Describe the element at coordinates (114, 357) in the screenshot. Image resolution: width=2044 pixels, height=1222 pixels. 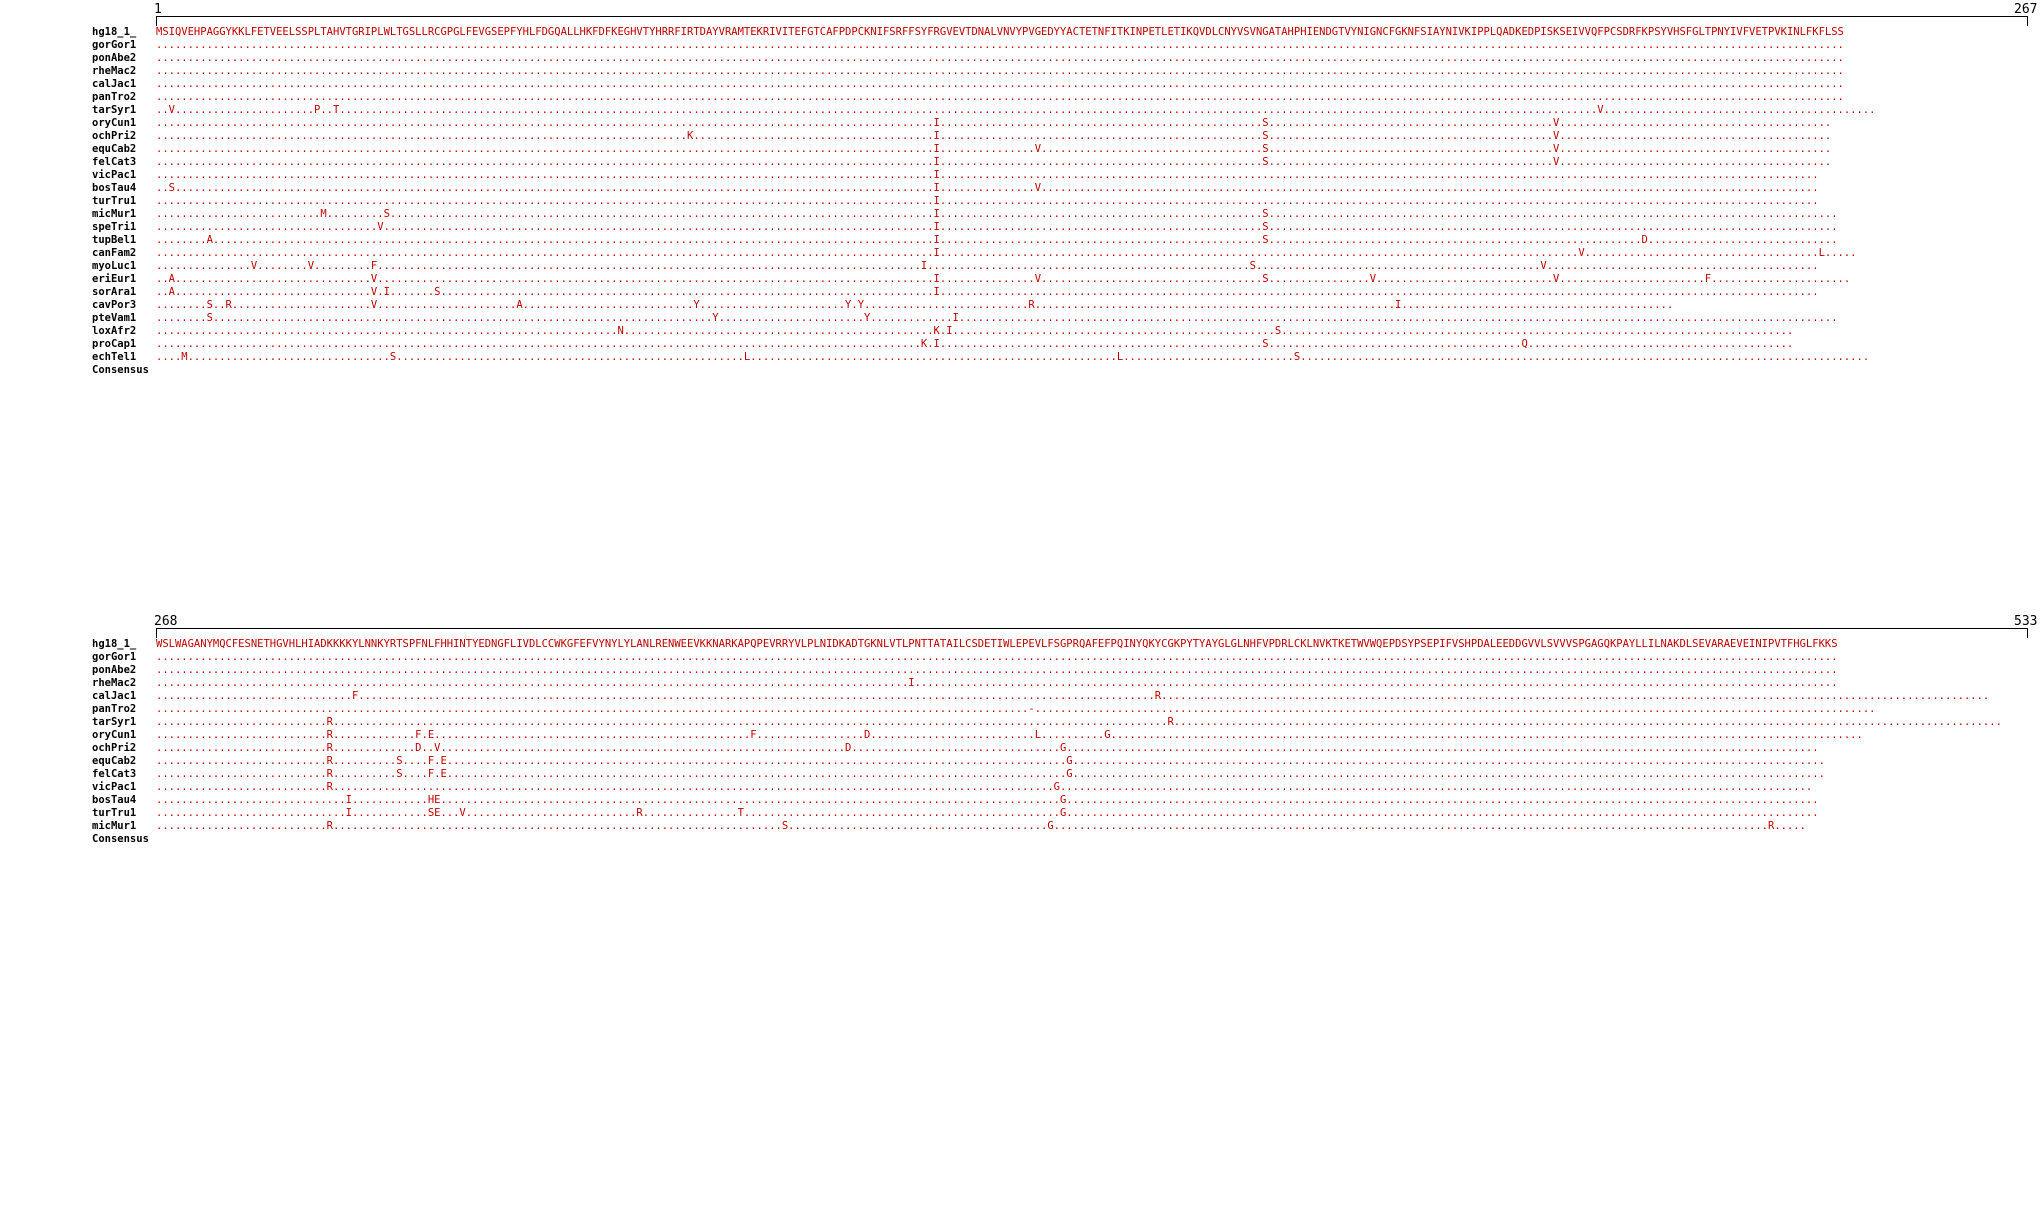
I see `species-label: echTel1` at that location.